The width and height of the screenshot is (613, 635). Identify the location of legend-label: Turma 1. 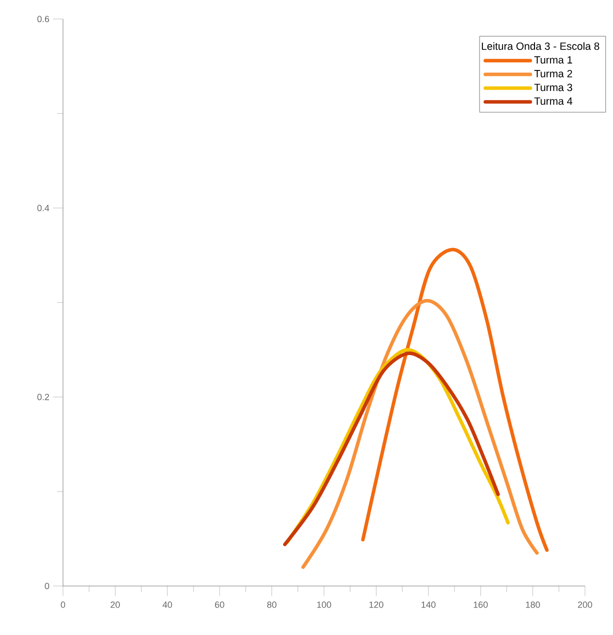
(553, 60).